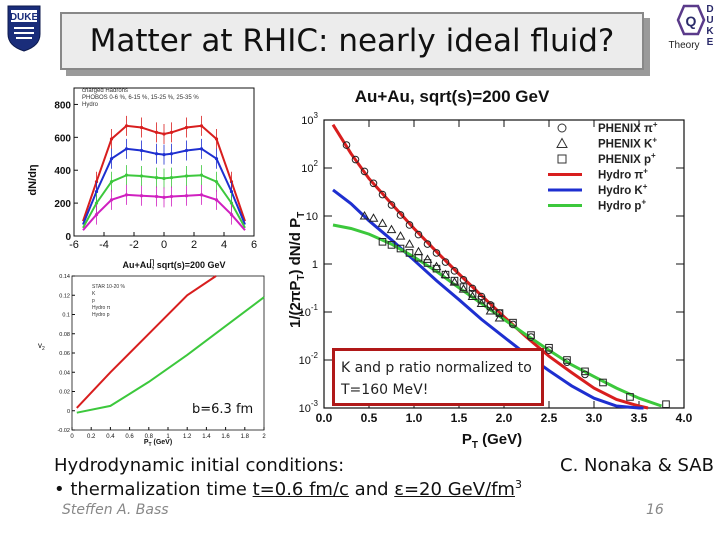 The width and height of the screenshot is (720, 540). What do you see at coordinates (153, 489) in the screenshot?
I see `body-line2-prefix: • thermalization time` at bounding box center [153, 489].